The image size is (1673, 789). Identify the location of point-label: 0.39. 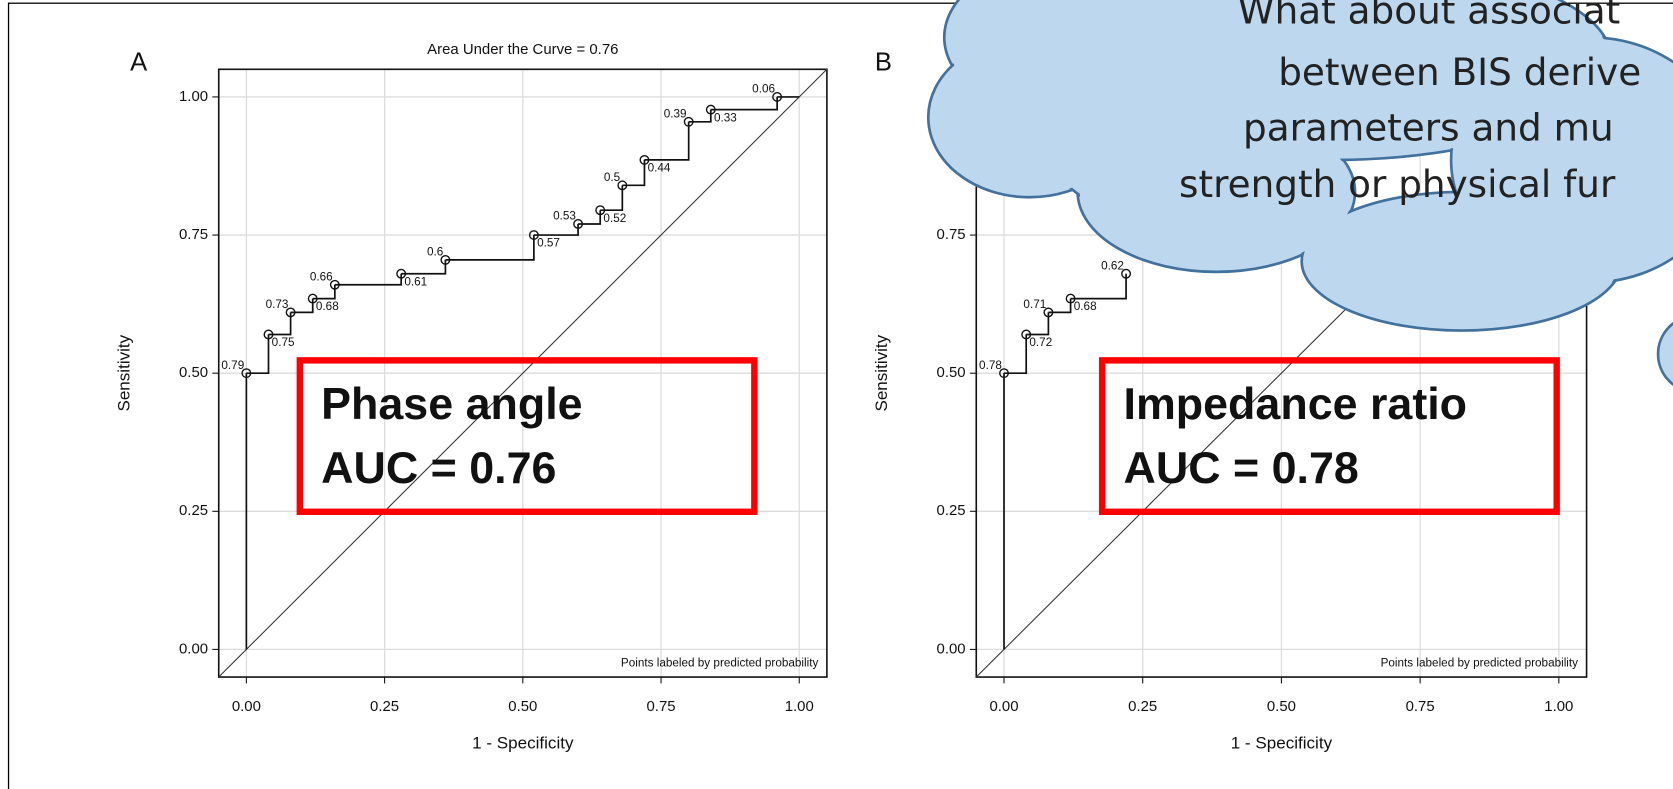
(675, 113).